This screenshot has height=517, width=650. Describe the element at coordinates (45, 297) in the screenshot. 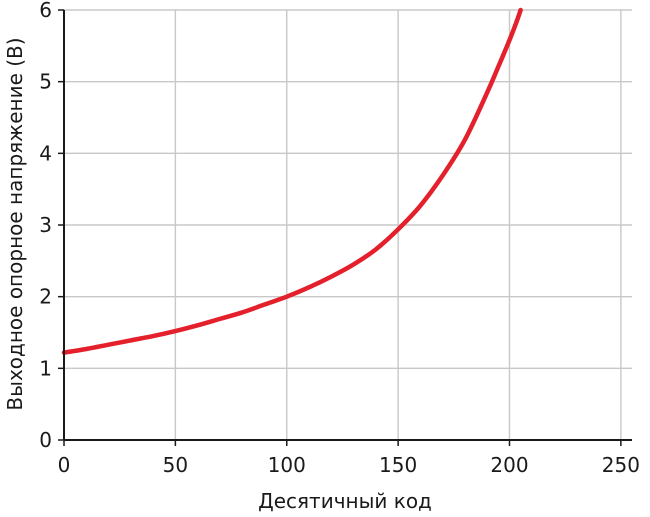

I see `y-tick-label-2: 2` at that location.